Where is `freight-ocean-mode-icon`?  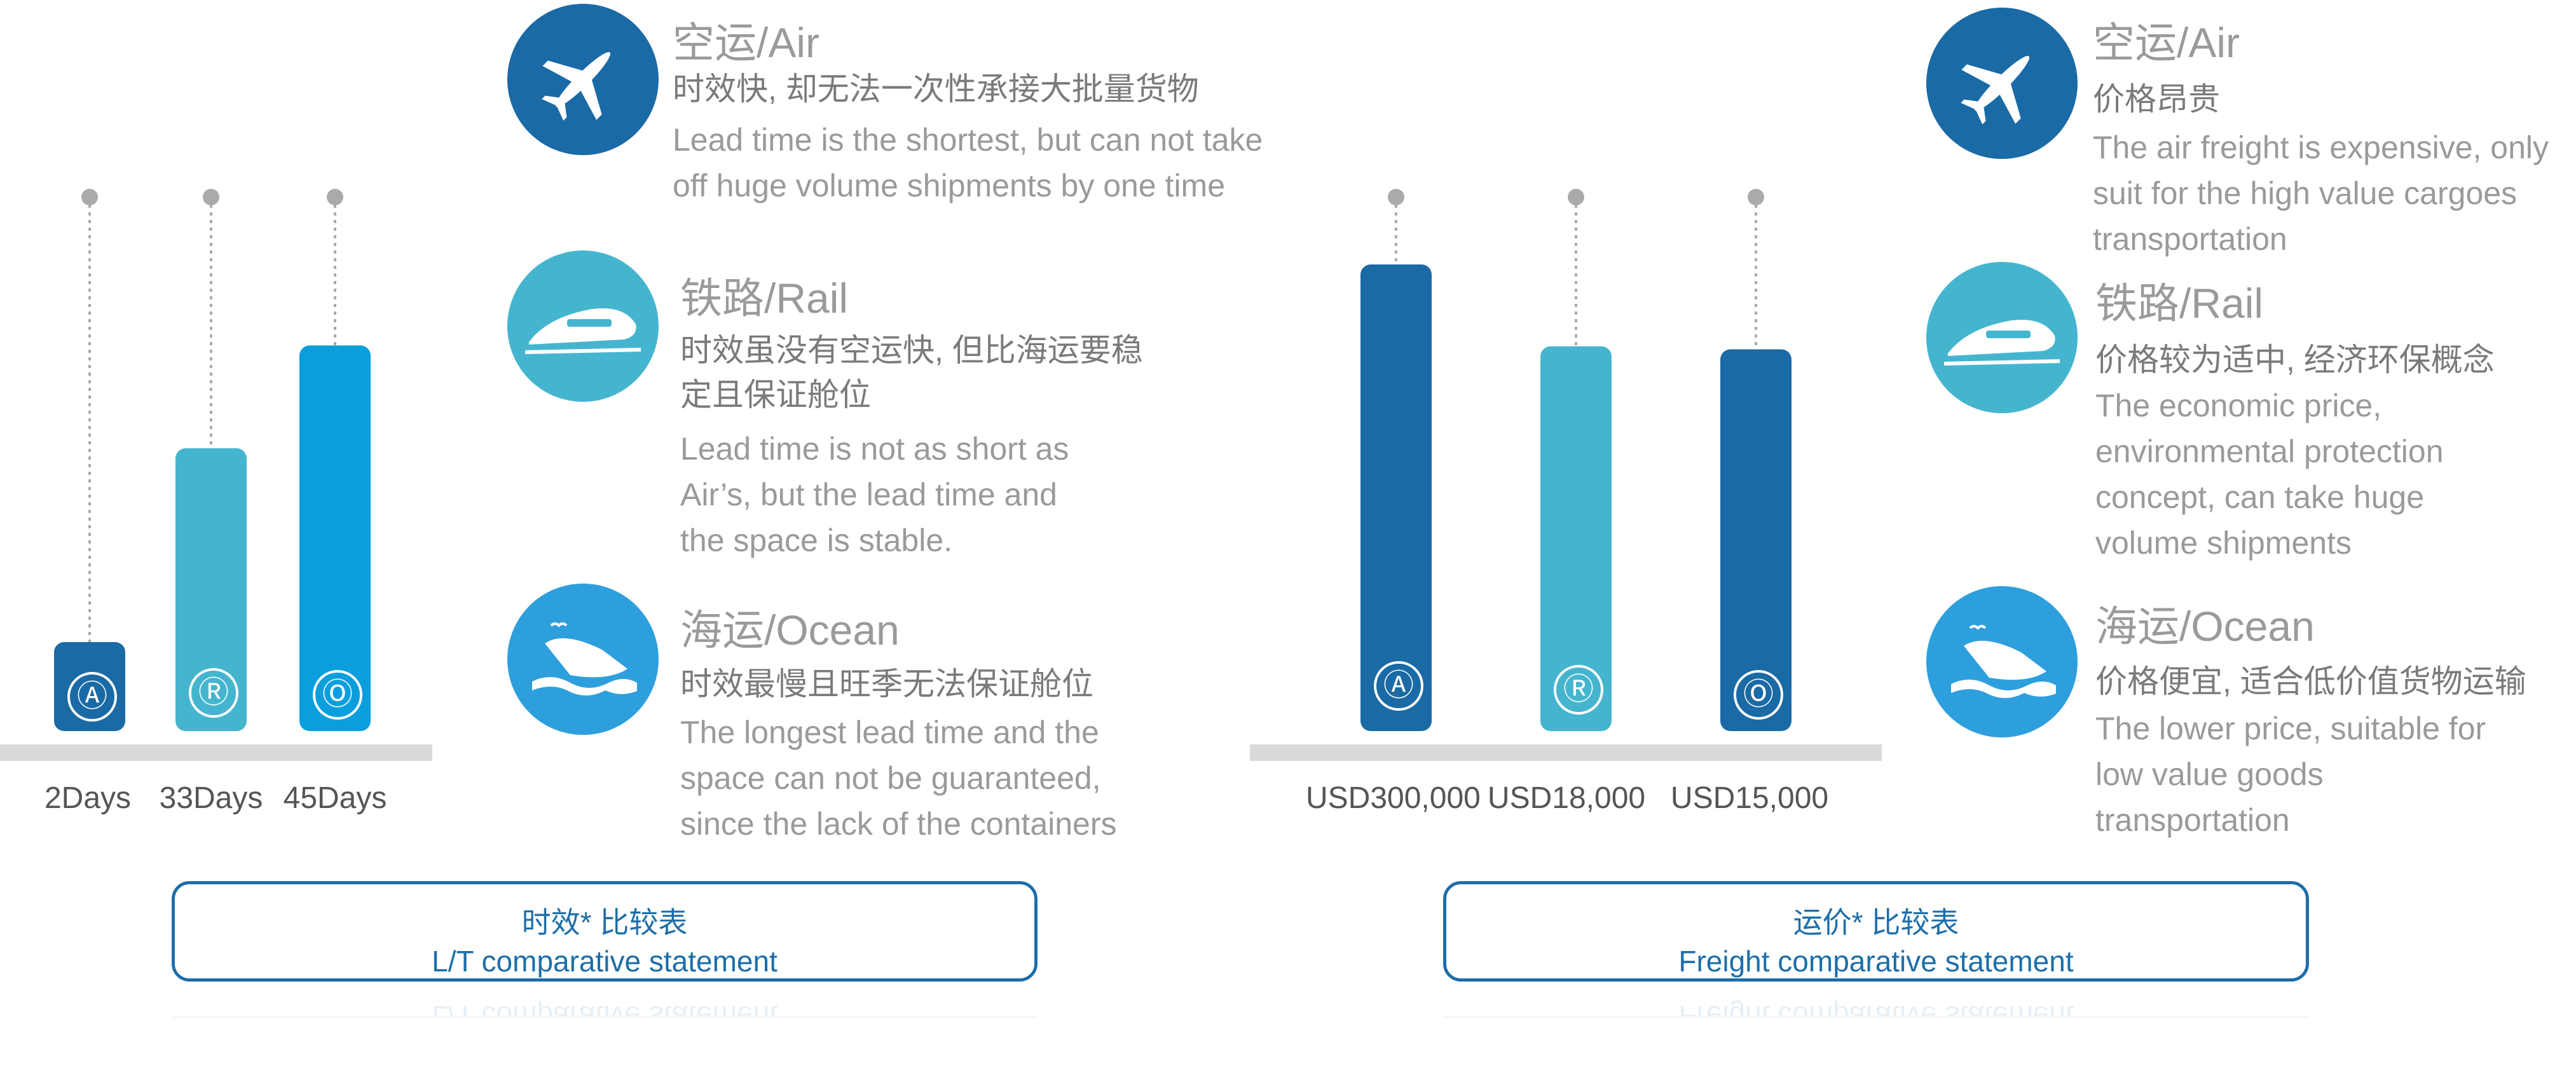
freight-ocean-mode-icon is located at coordinates (2002, 661).